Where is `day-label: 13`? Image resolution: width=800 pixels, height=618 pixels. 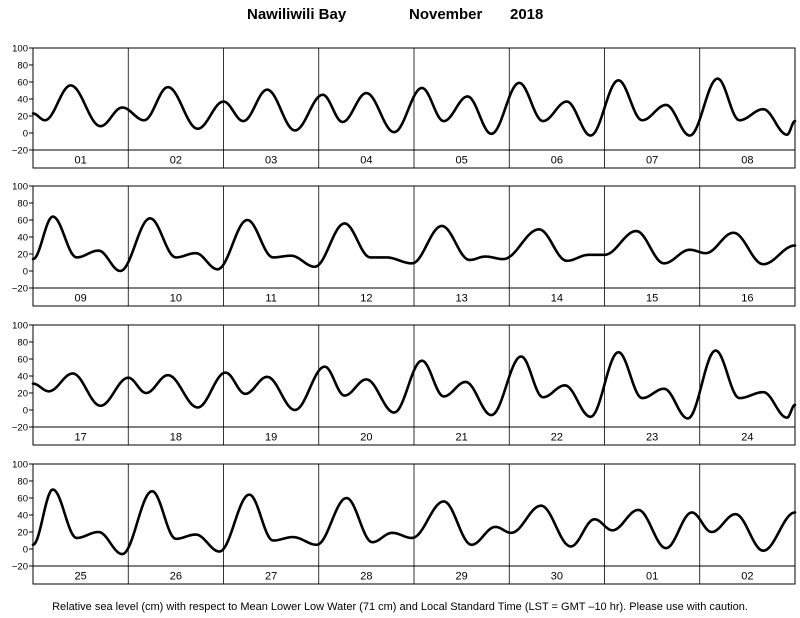 day-label: 13 is located at coordinates (462, 299).